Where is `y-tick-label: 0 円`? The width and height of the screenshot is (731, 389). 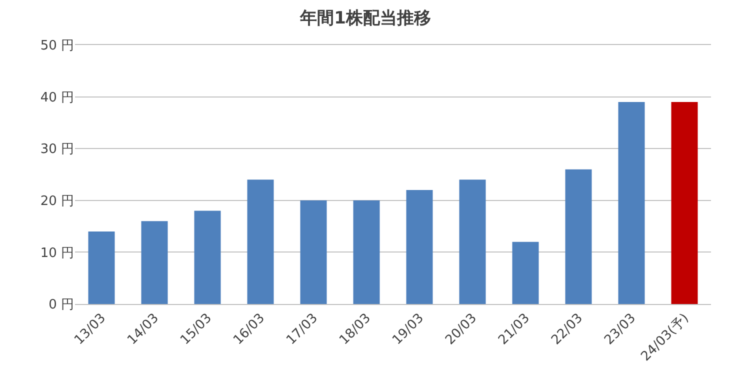
y-tick-label: 0 円 is located at coordinates (61, 305).